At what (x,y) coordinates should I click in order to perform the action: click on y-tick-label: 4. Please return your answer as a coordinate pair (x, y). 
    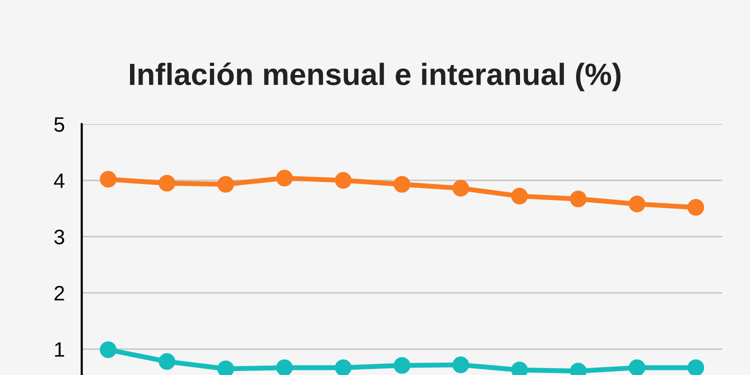
    Looking at the image, I should click on (59, 181).